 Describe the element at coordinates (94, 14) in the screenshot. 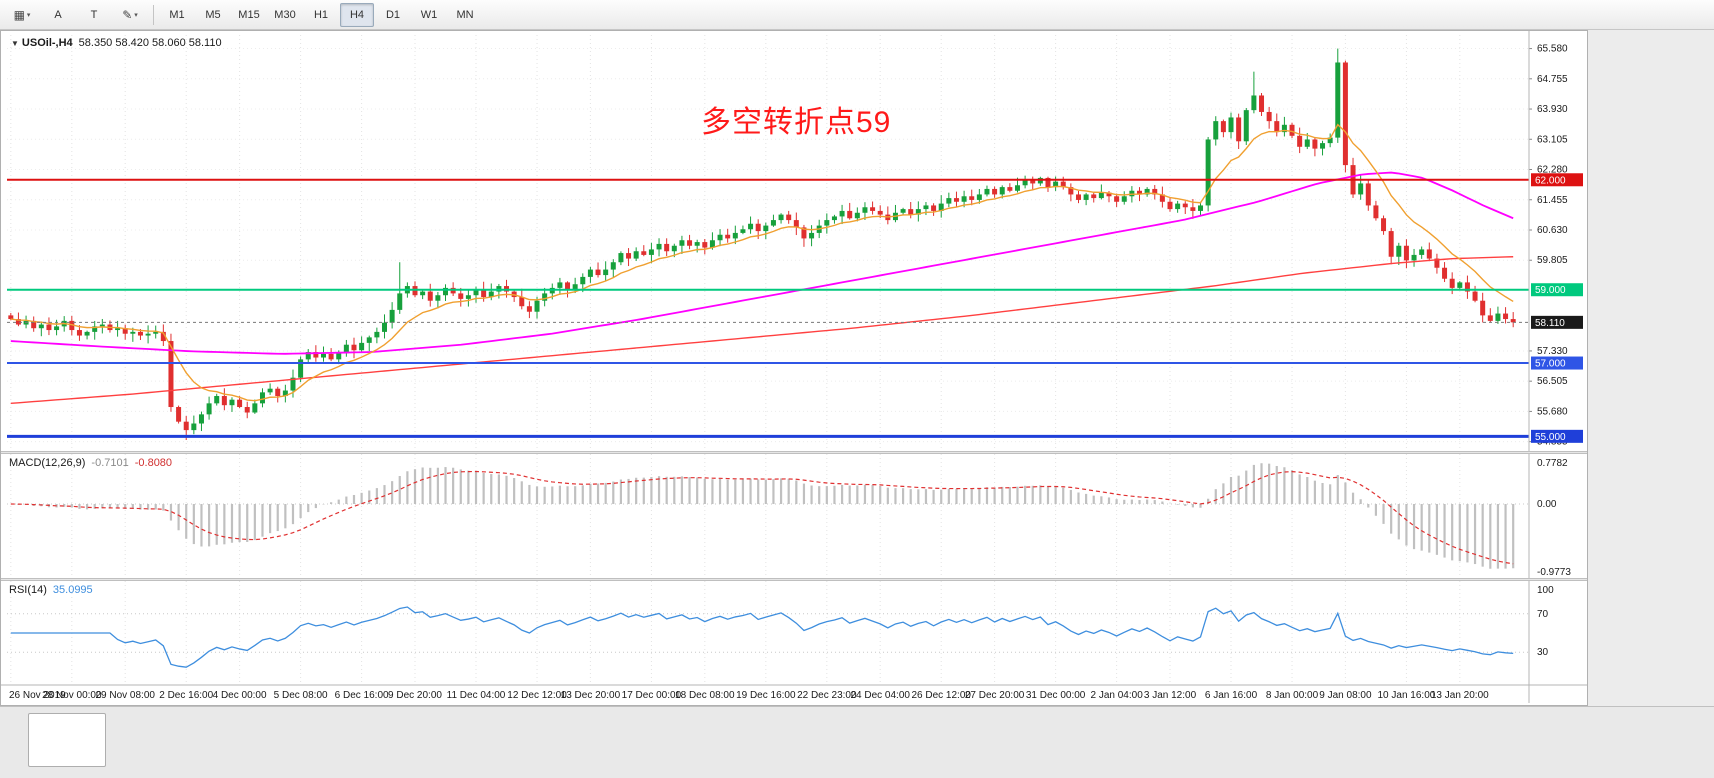

I see `type-tool-button: T` at that location.